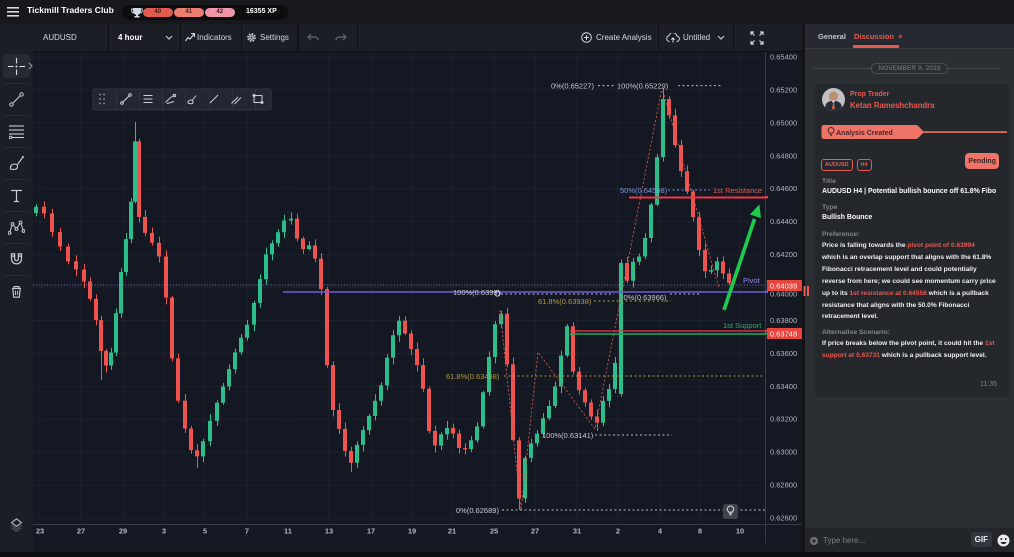 Image resolution: width=1014 pixels, height=557 pixels. Describe the element at coordinates (568, 435) in the screenshot. I see `svg-text: 100%(0.63141)` at that location.